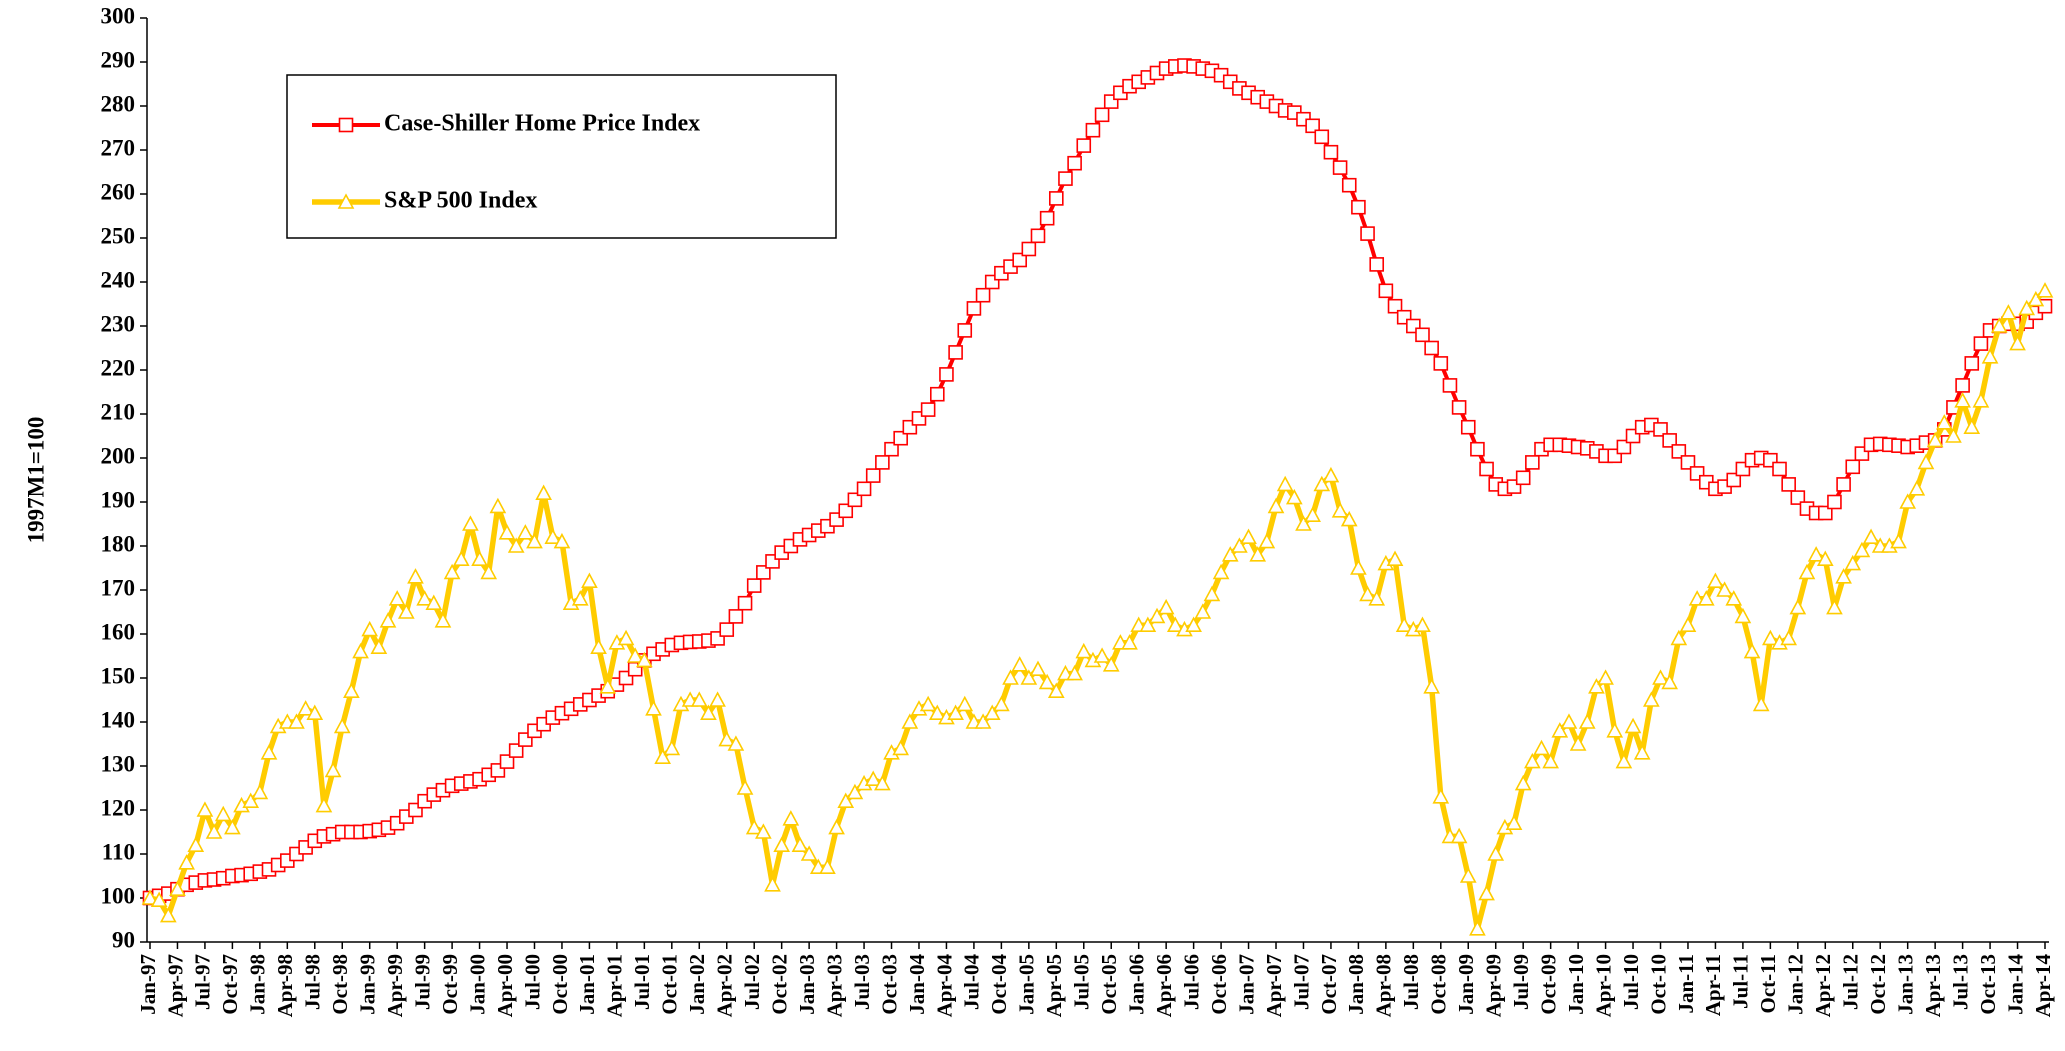  What do you see at coordinates (118, 807) in the screenshot?
I see `y-tick-label: 120` at bounding box center [118, 807].